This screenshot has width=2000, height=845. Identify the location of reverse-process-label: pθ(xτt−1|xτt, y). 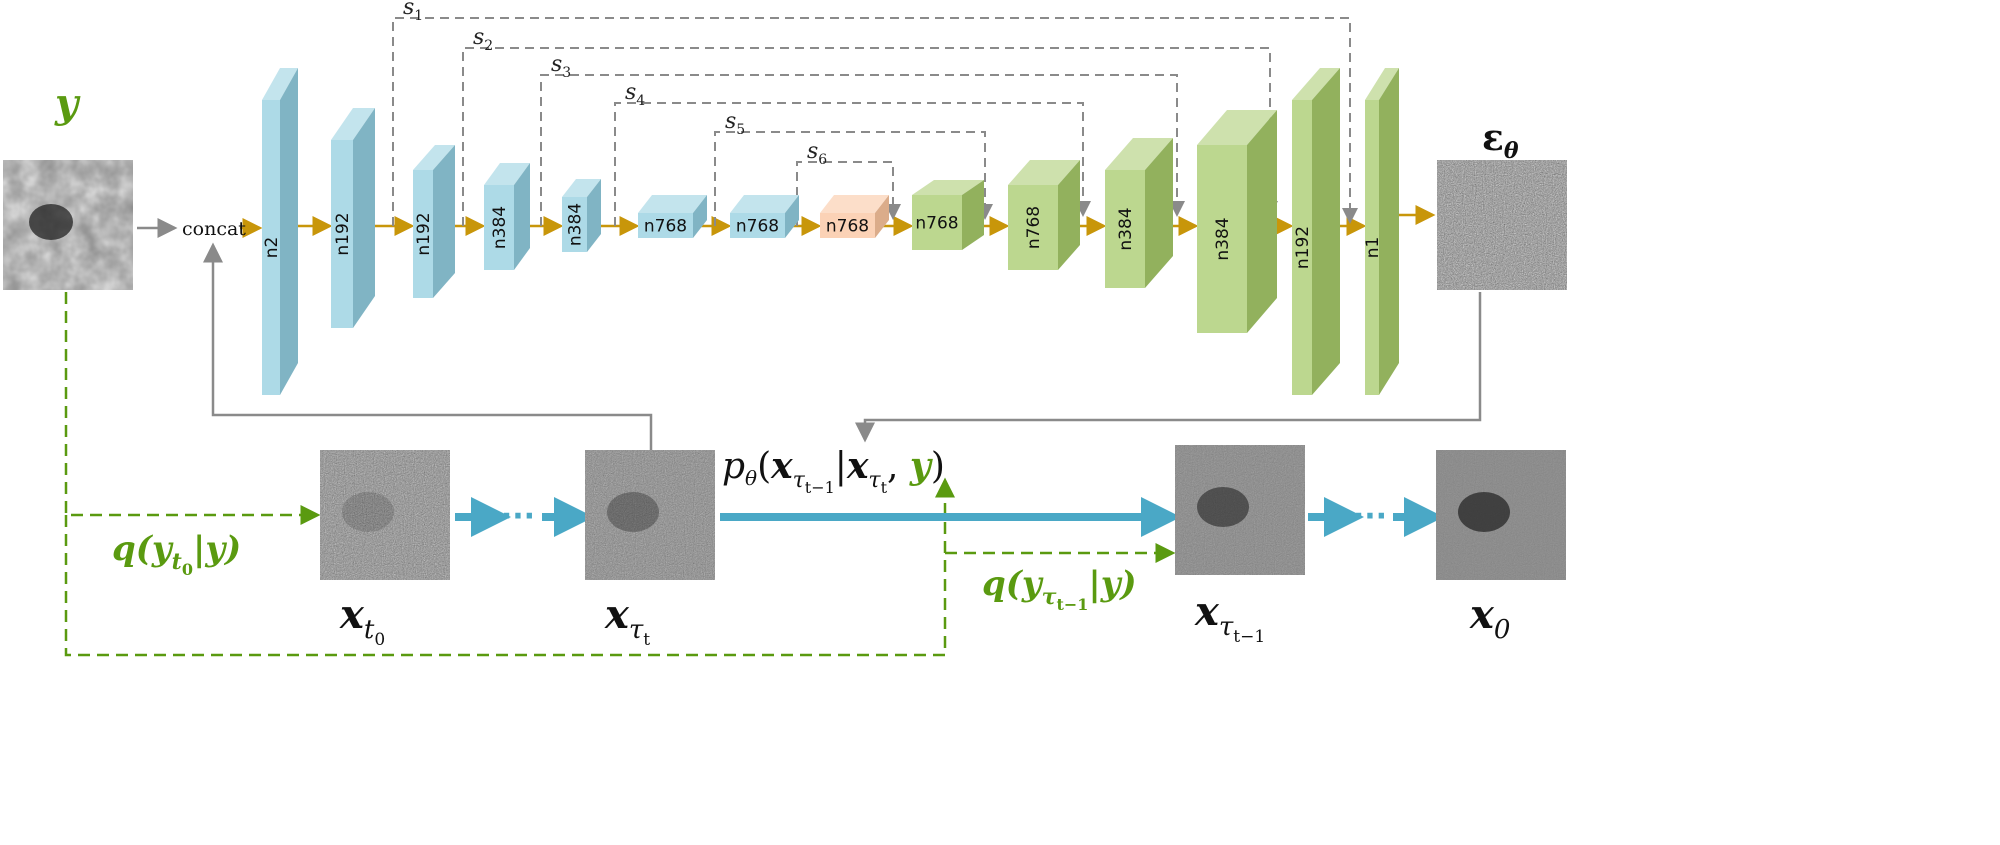
(833, 471).